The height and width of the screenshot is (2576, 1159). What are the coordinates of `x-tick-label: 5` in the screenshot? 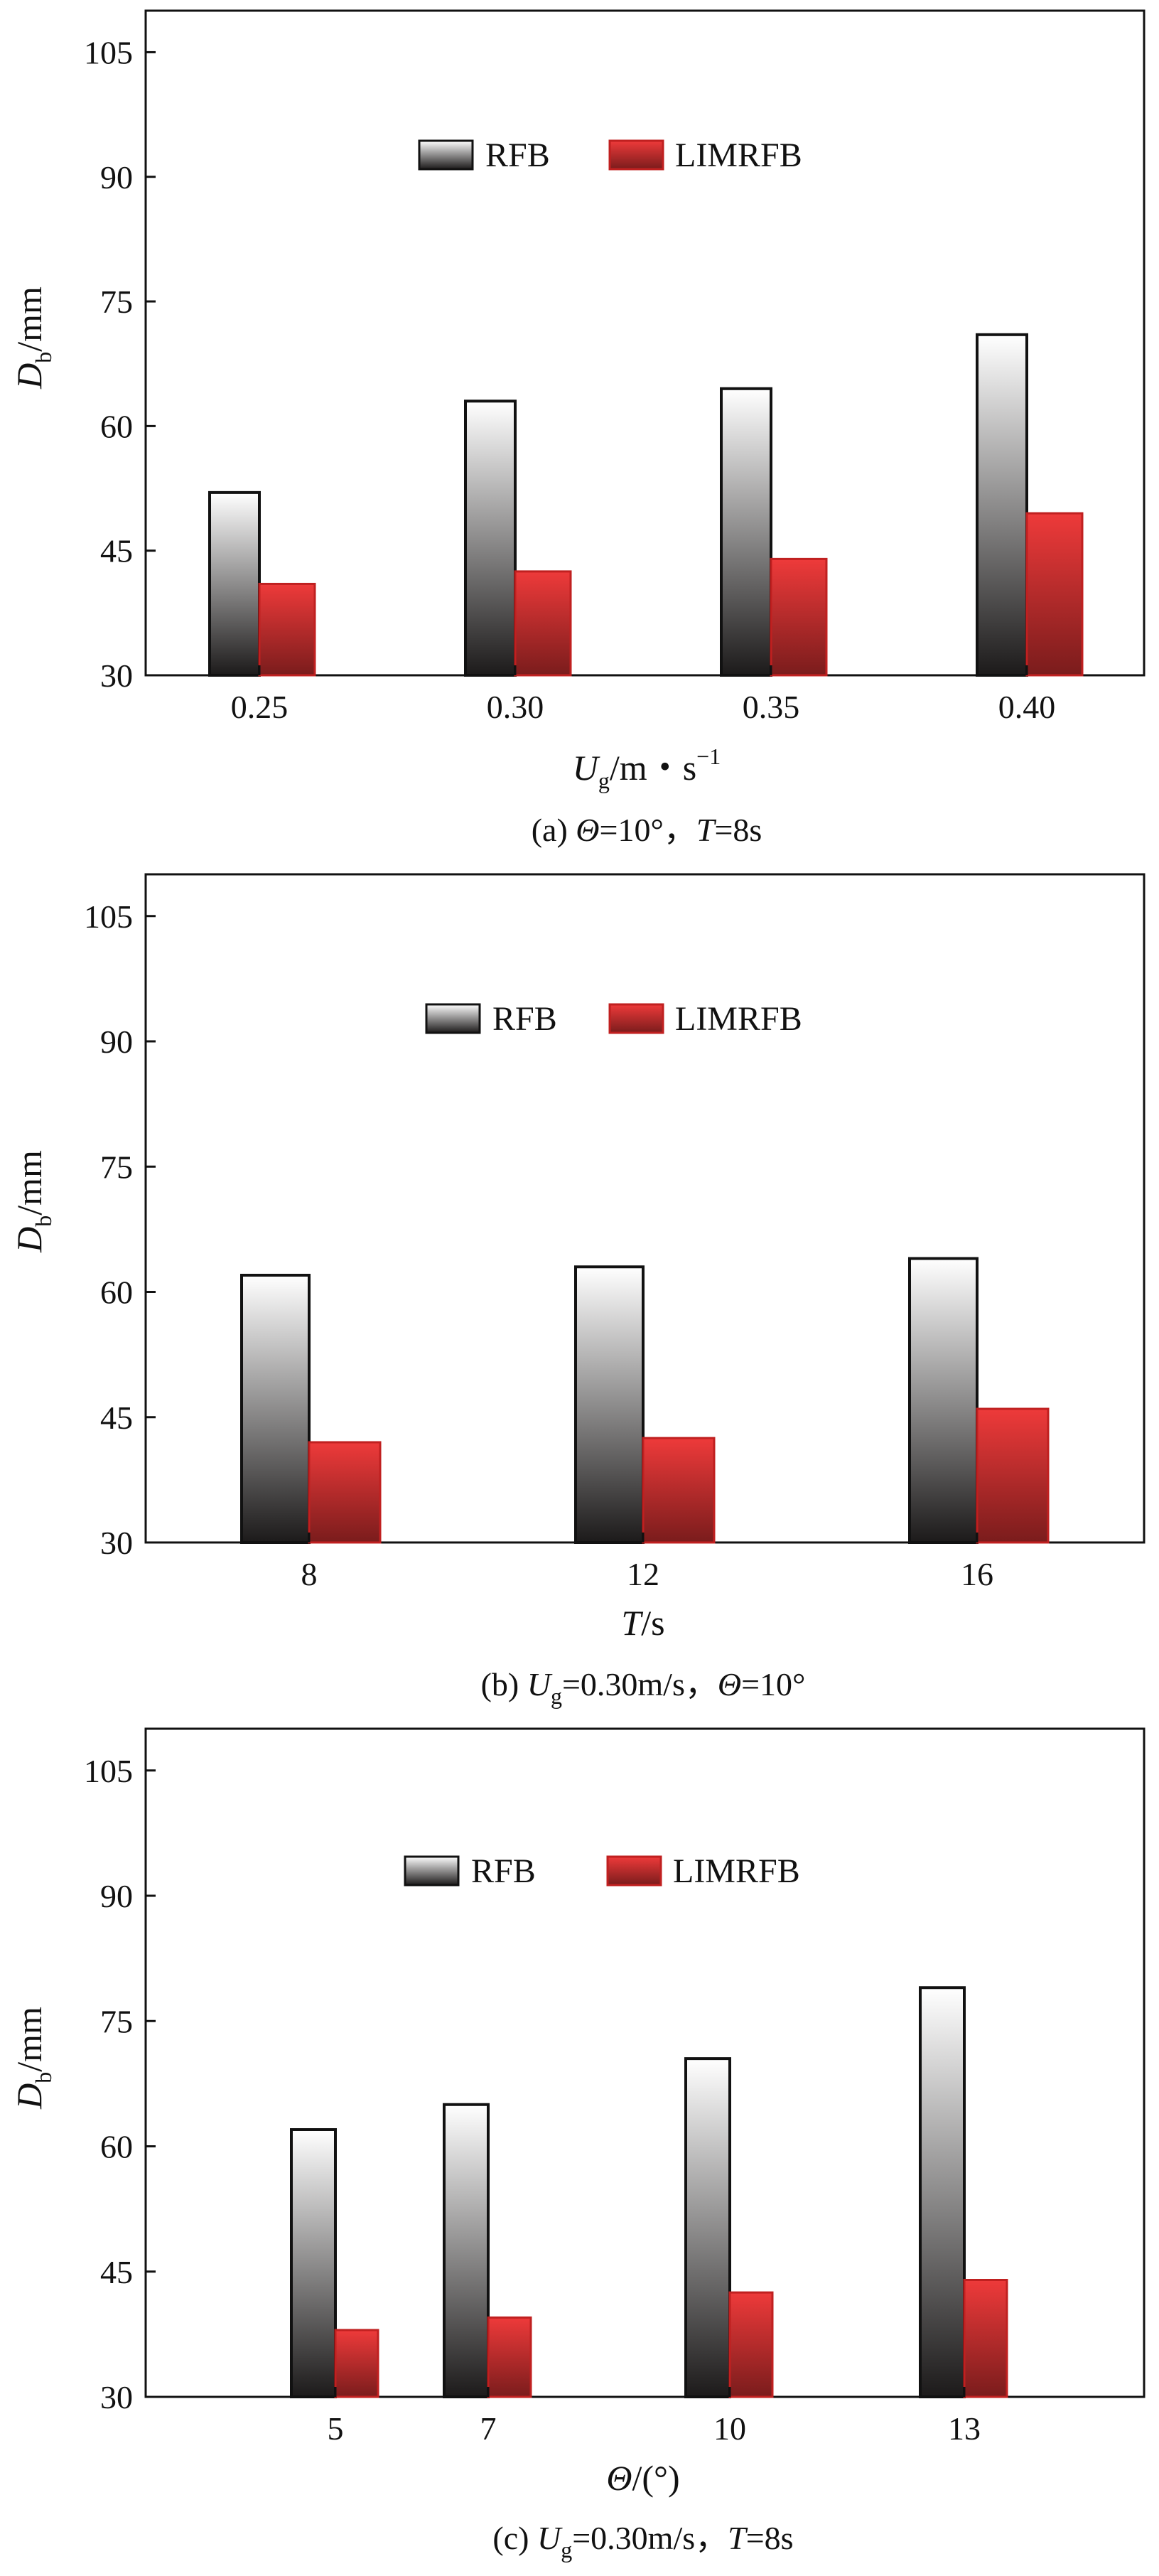 It's located at (336, 2428).